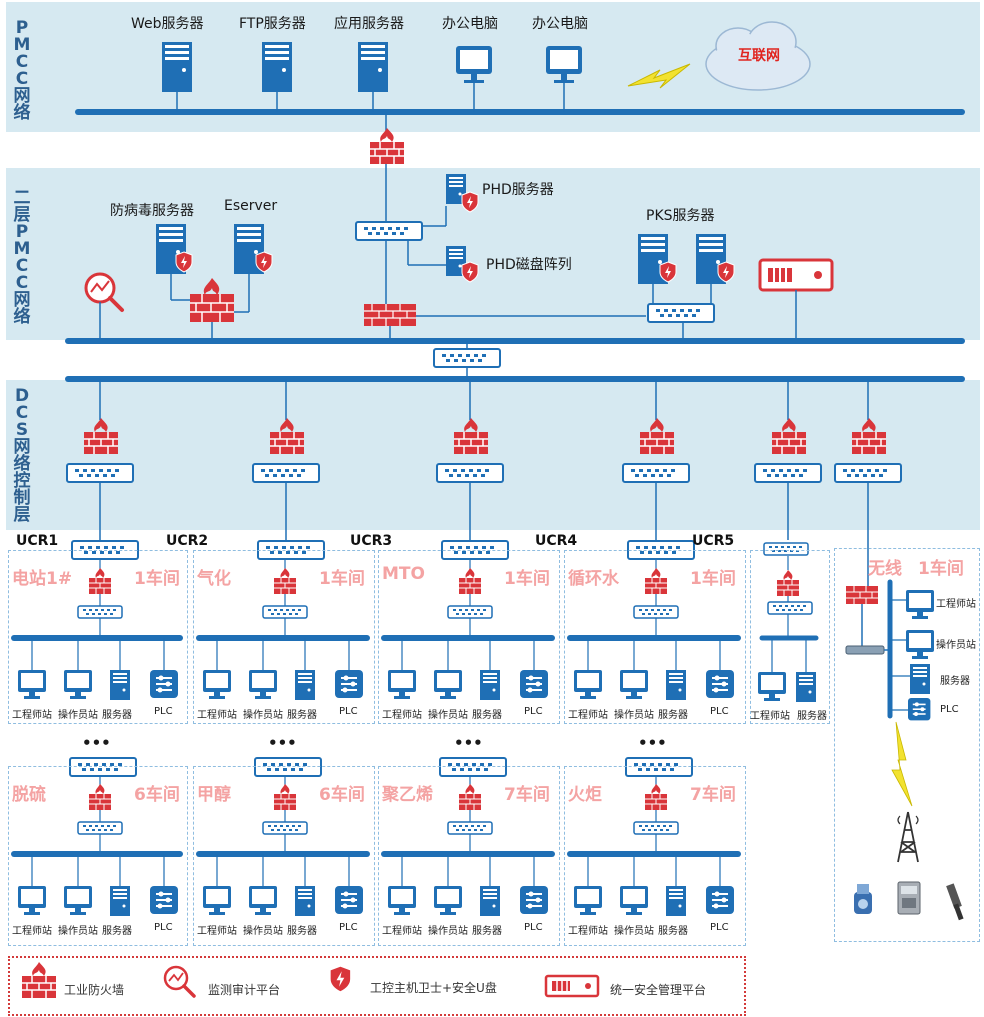 This screenshot has height=1017, width=984. I want to click on antivirus-server-icon, so click(174, 249).